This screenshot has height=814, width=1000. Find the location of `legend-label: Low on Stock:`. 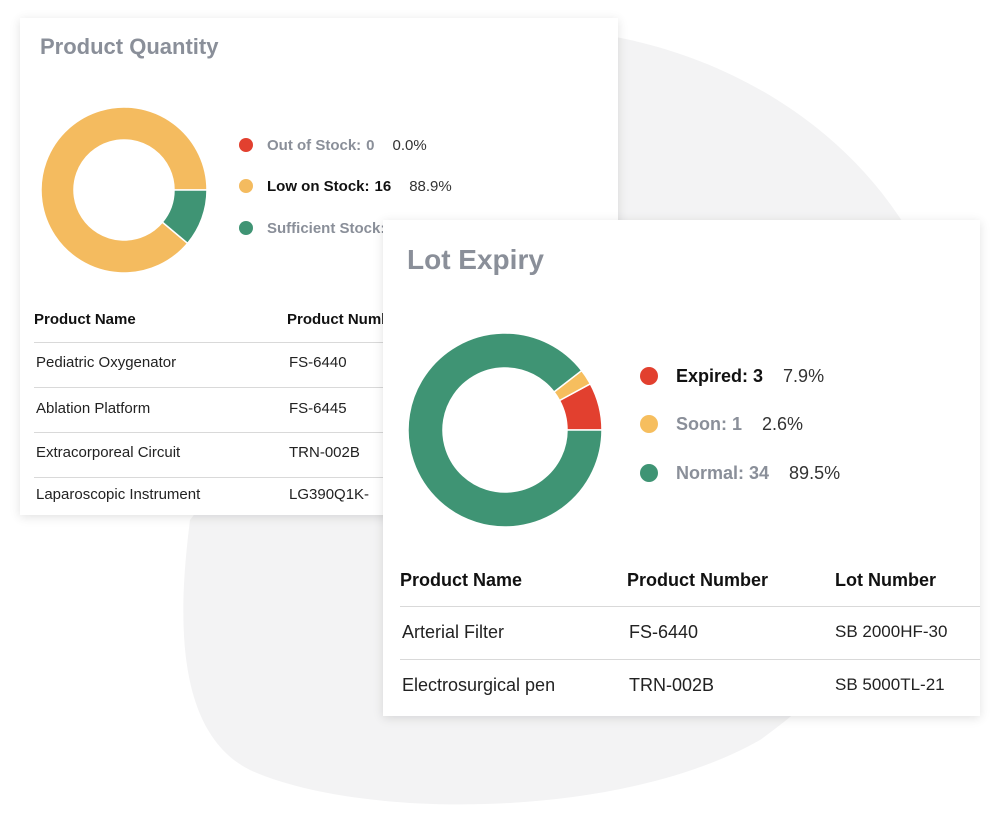

legend-label: Low on Stock: is located at coordinates (318, 186).